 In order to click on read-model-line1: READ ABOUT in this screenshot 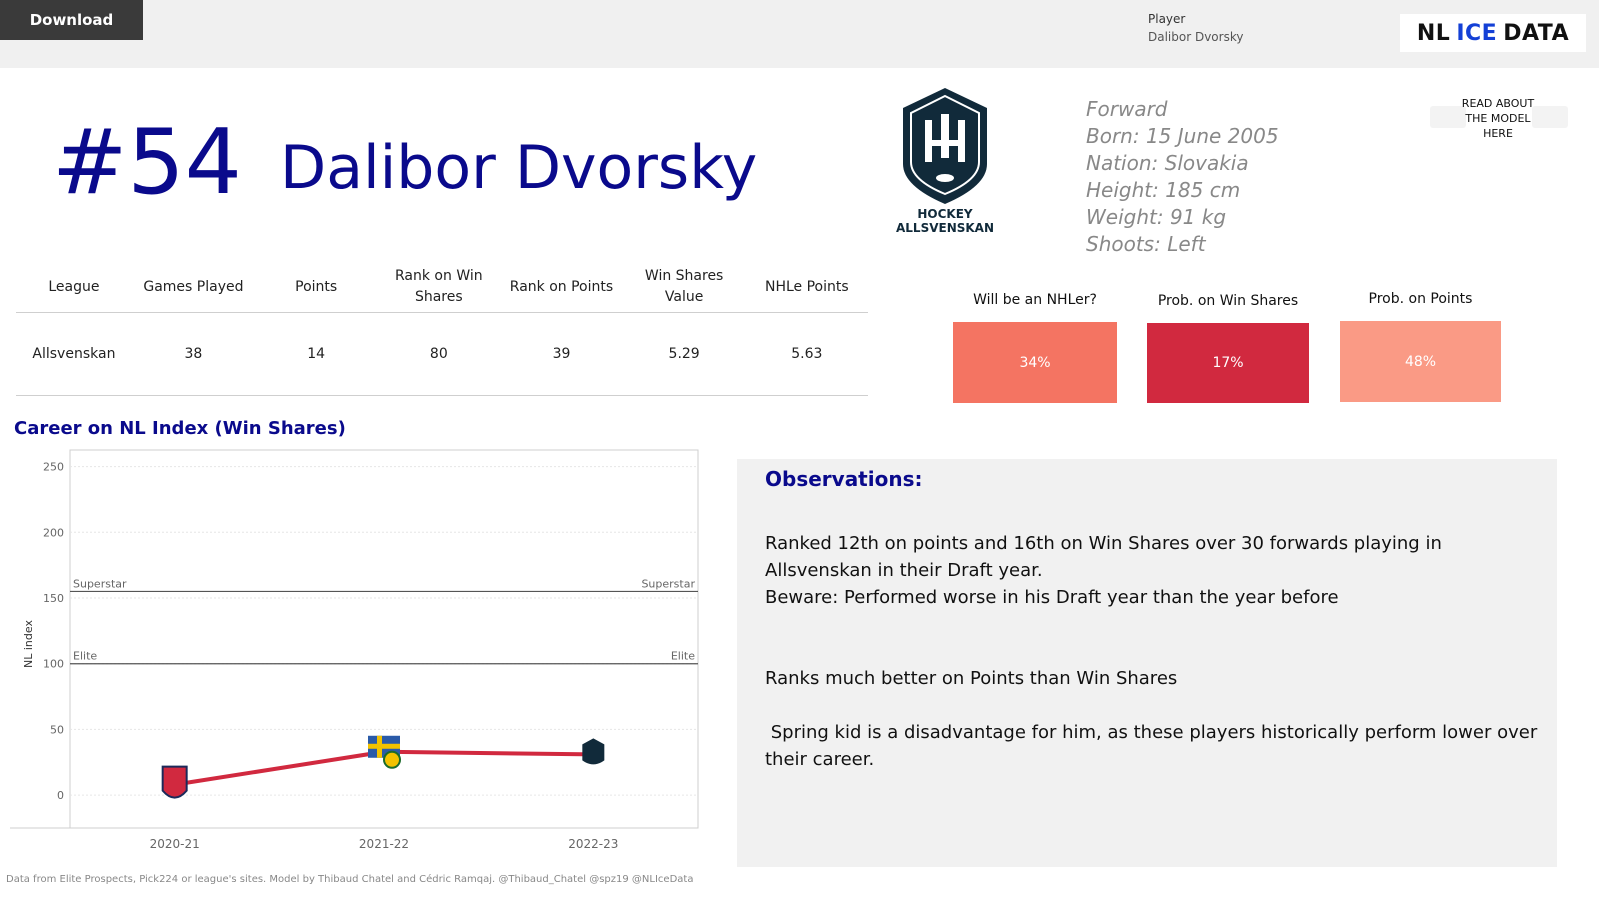, I will do `click(1498, 103)`.